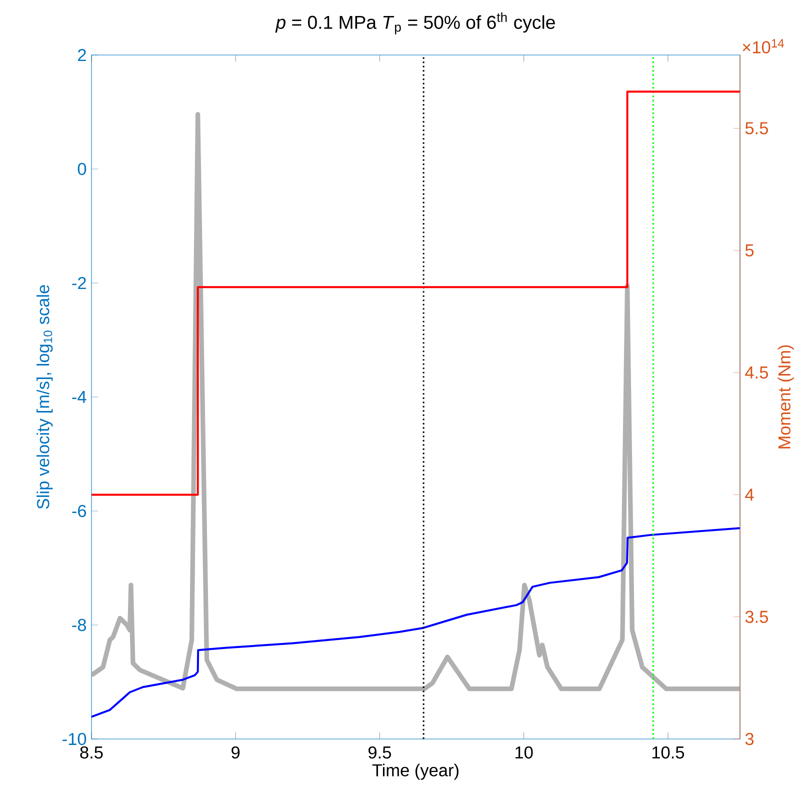  What do you see at coordinates (668, 752) in the screenshot?
I see `x-tick-label: 10.5` at bounding box center [668, 752].